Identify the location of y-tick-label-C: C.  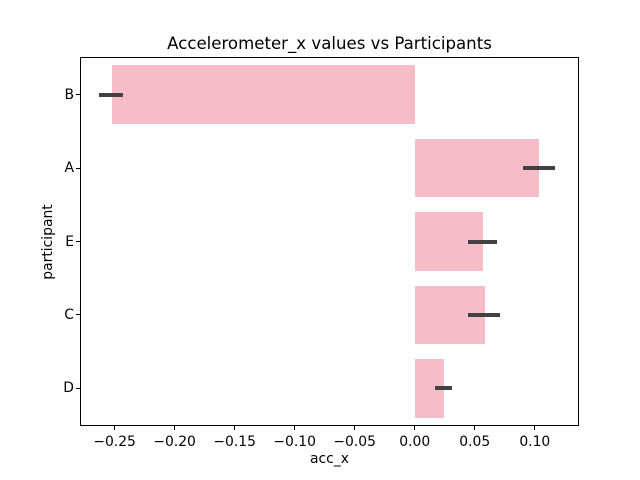
(69, 314).